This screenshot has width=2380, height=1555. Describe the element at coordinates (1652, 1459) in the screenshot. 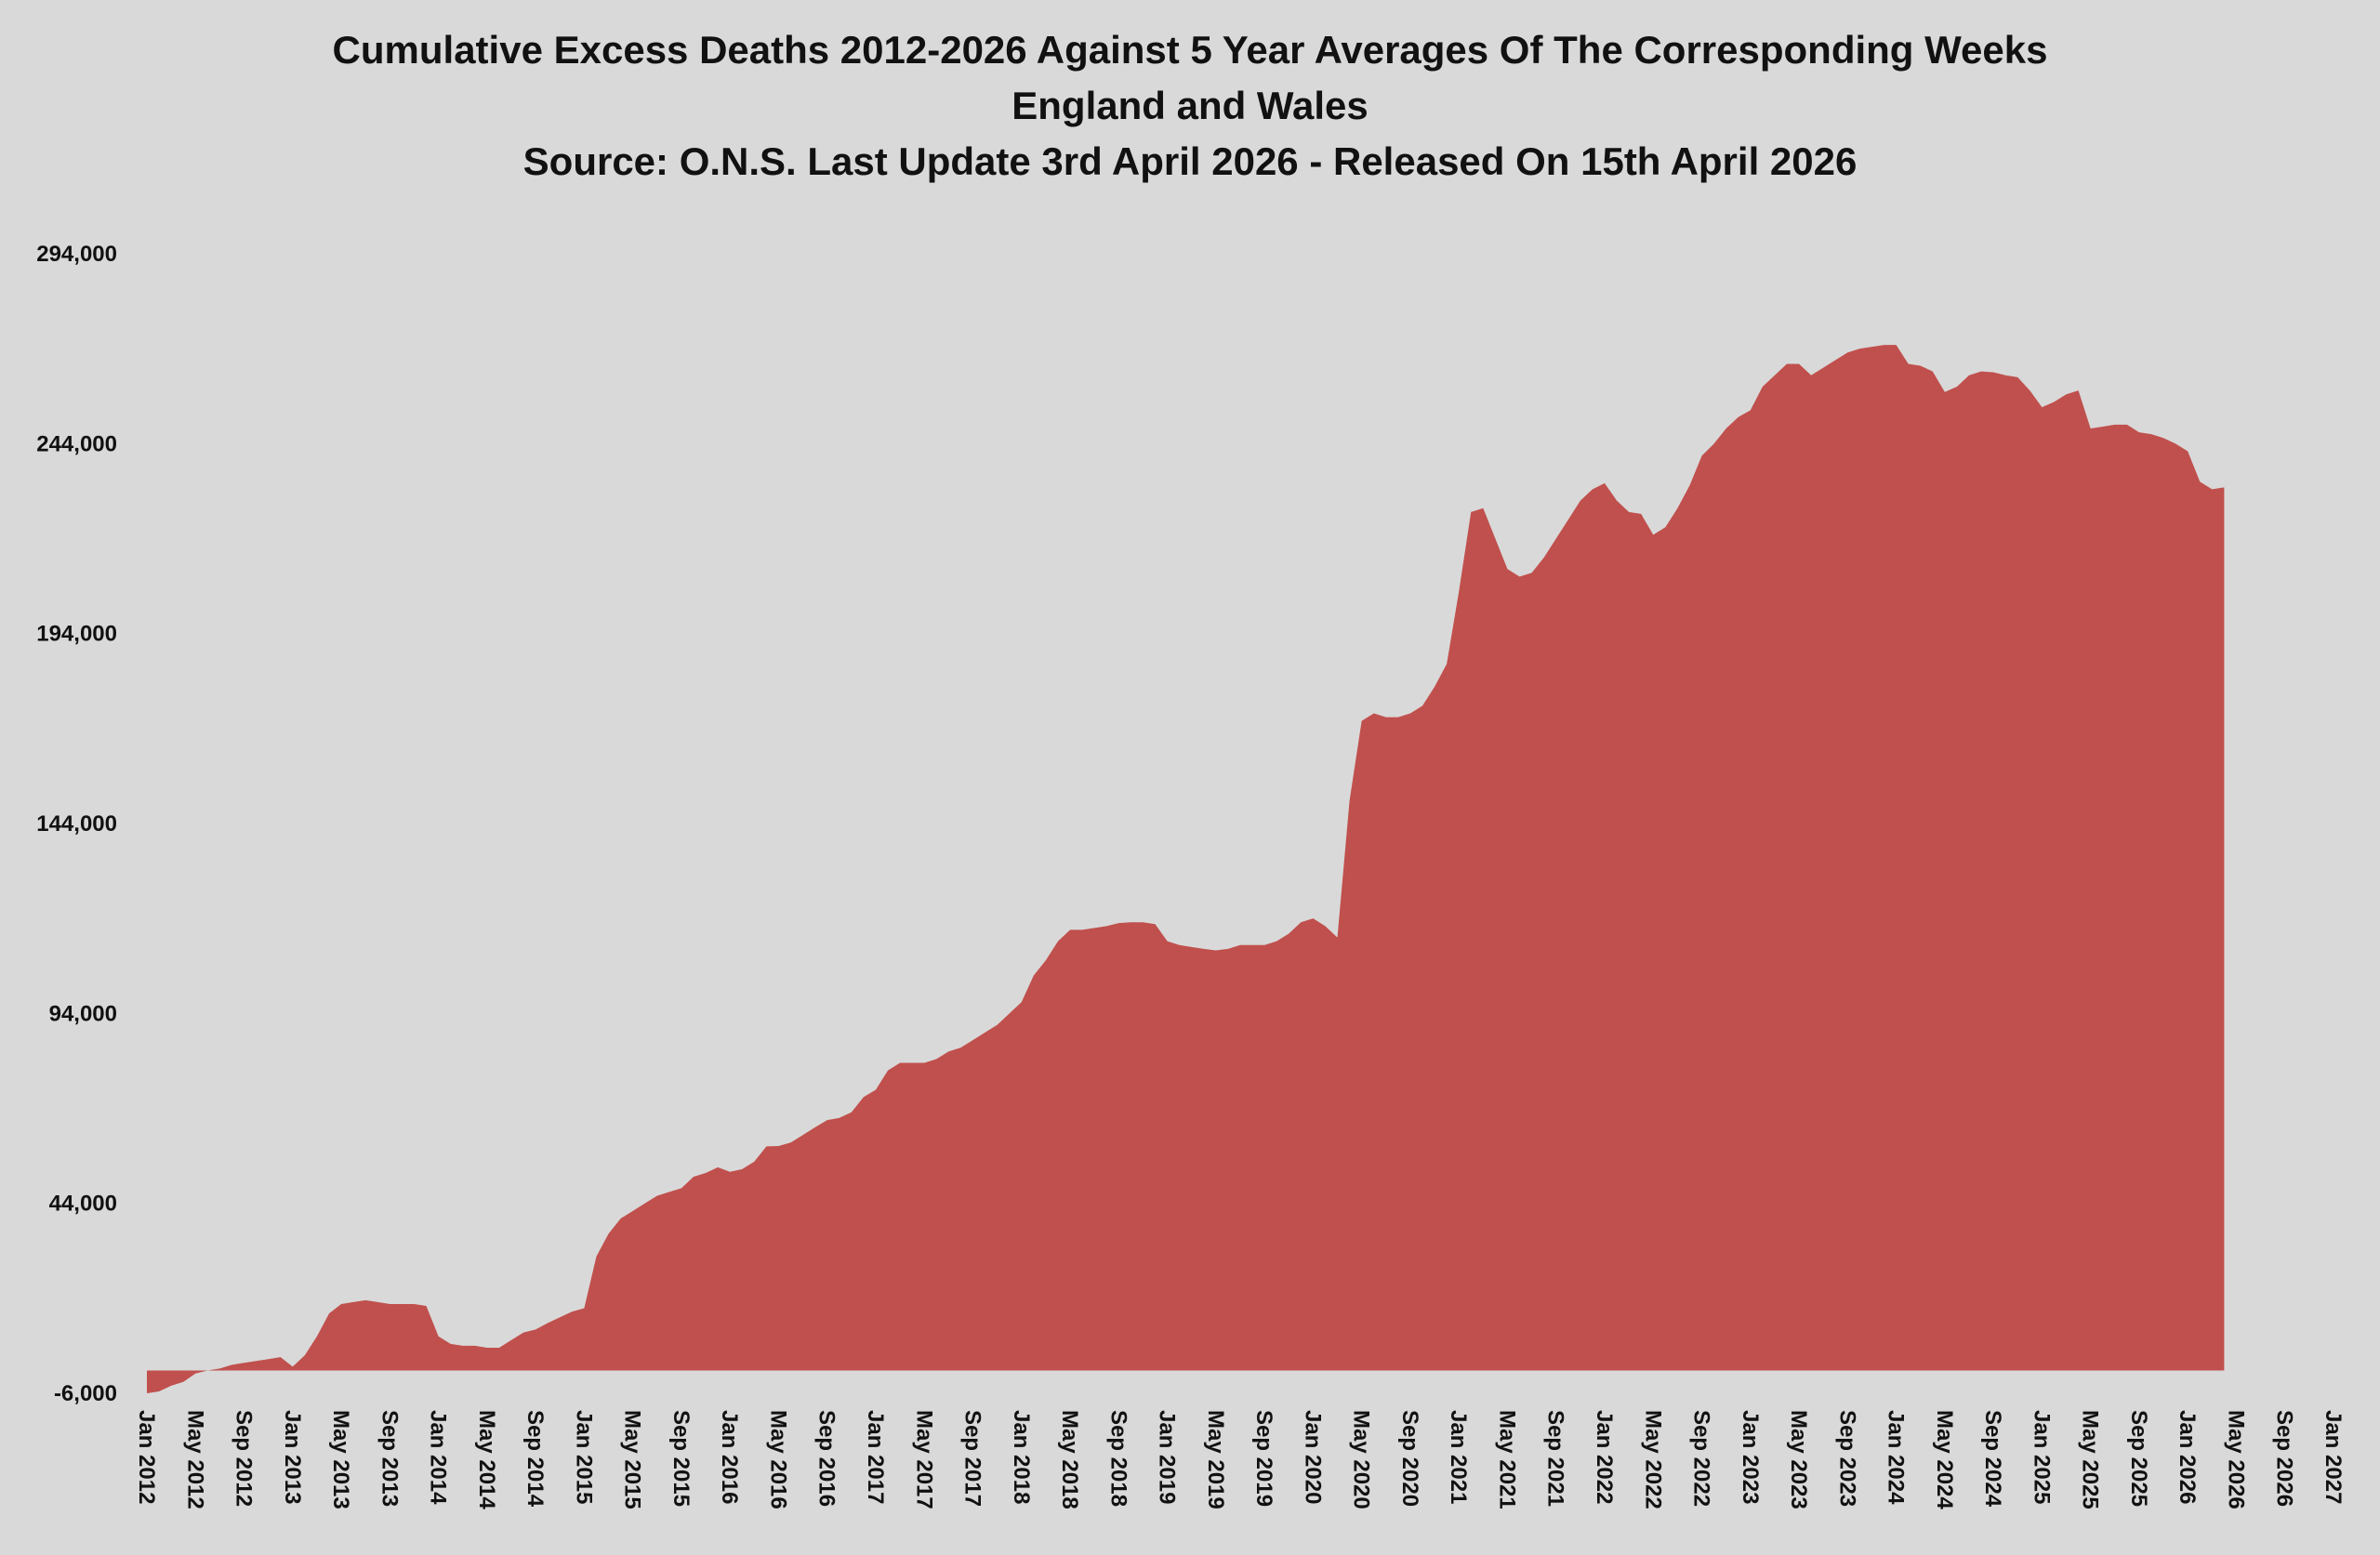

I see `x-tick-label: May 2022` at that location.